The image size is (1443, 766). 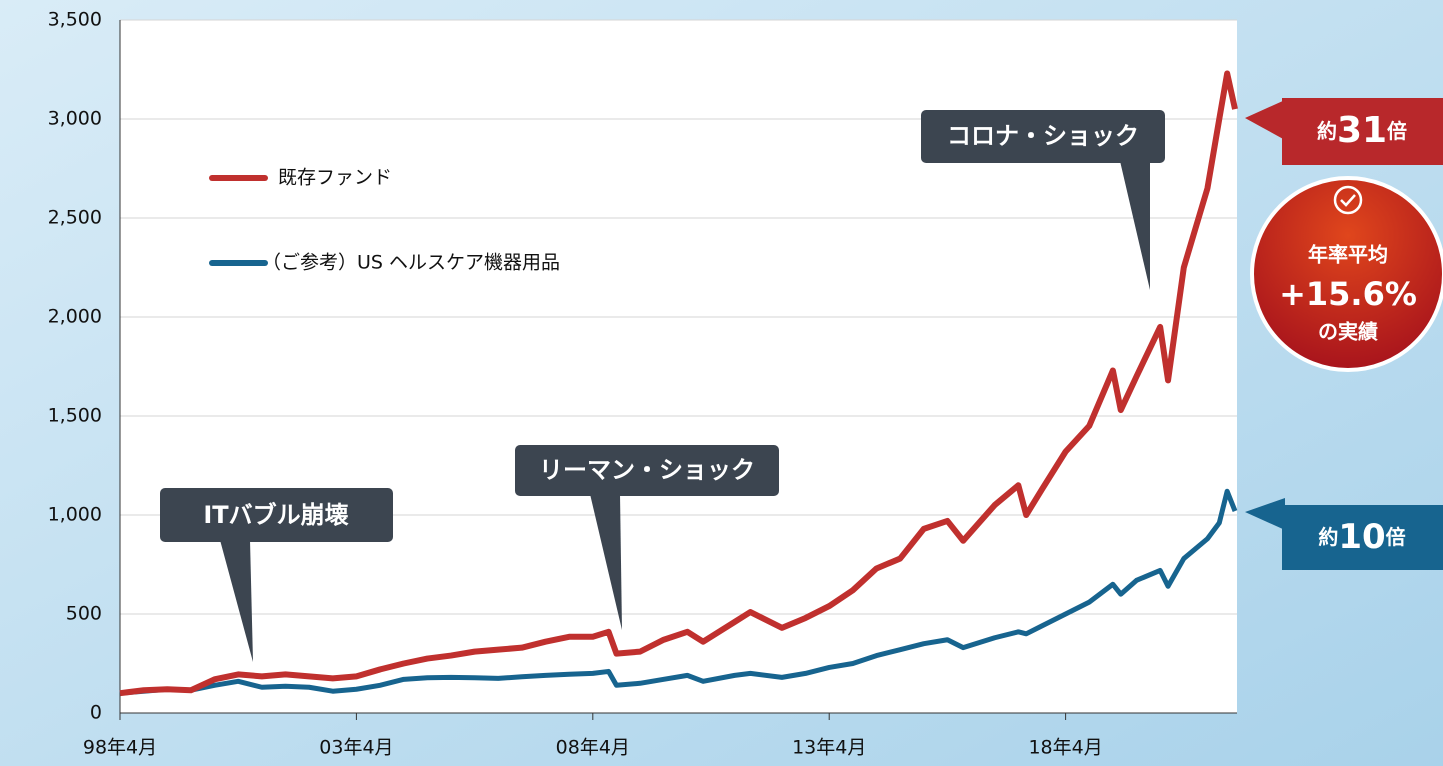 I want to click on legend-label: （ご参考）US ヘルスケア機器用品, so click(x=411, y=263).